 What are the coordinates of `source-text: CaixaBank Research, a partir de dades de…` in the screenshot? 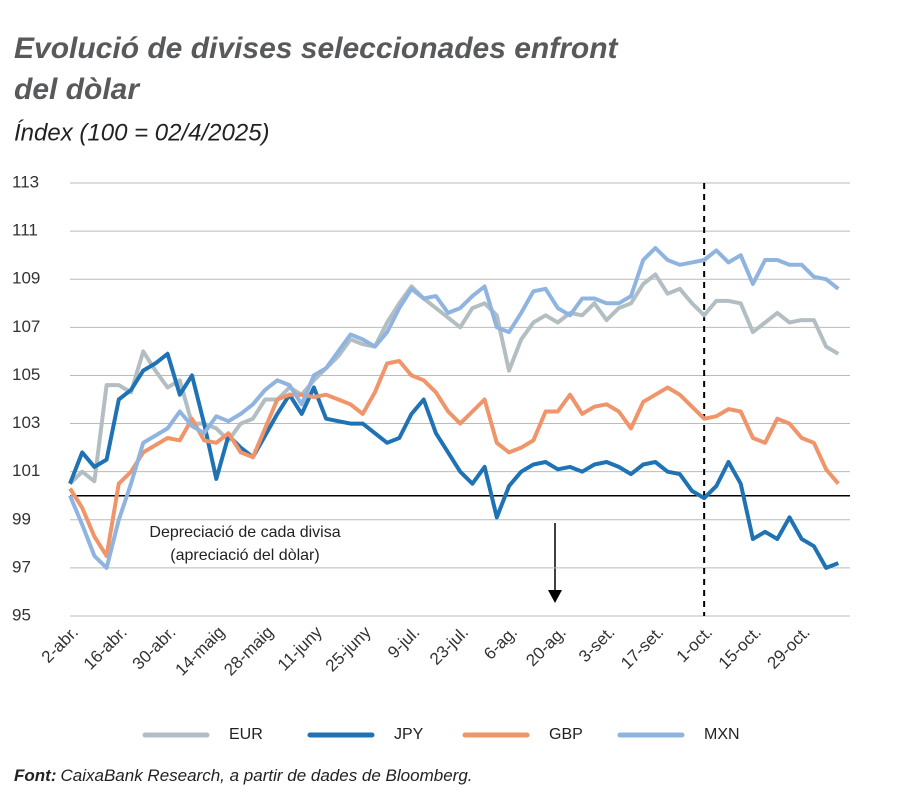 It's located at (266, 775).